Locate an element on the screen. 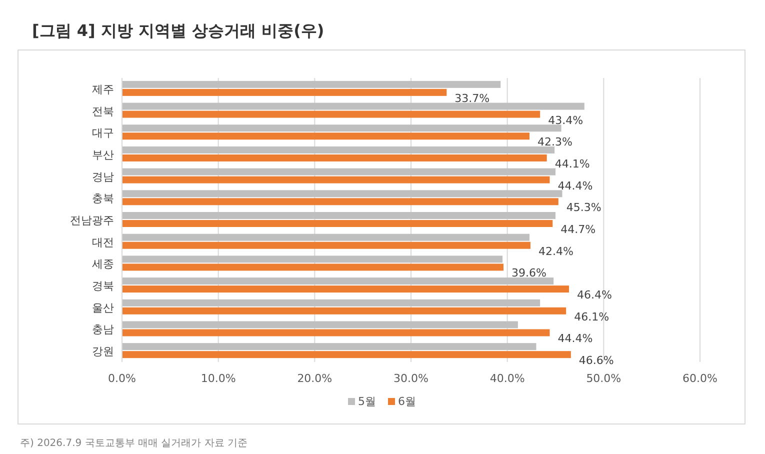 The height and width of the screenshot is (454, 765). legend-label: 5월 is located at coordinates (367, 401).